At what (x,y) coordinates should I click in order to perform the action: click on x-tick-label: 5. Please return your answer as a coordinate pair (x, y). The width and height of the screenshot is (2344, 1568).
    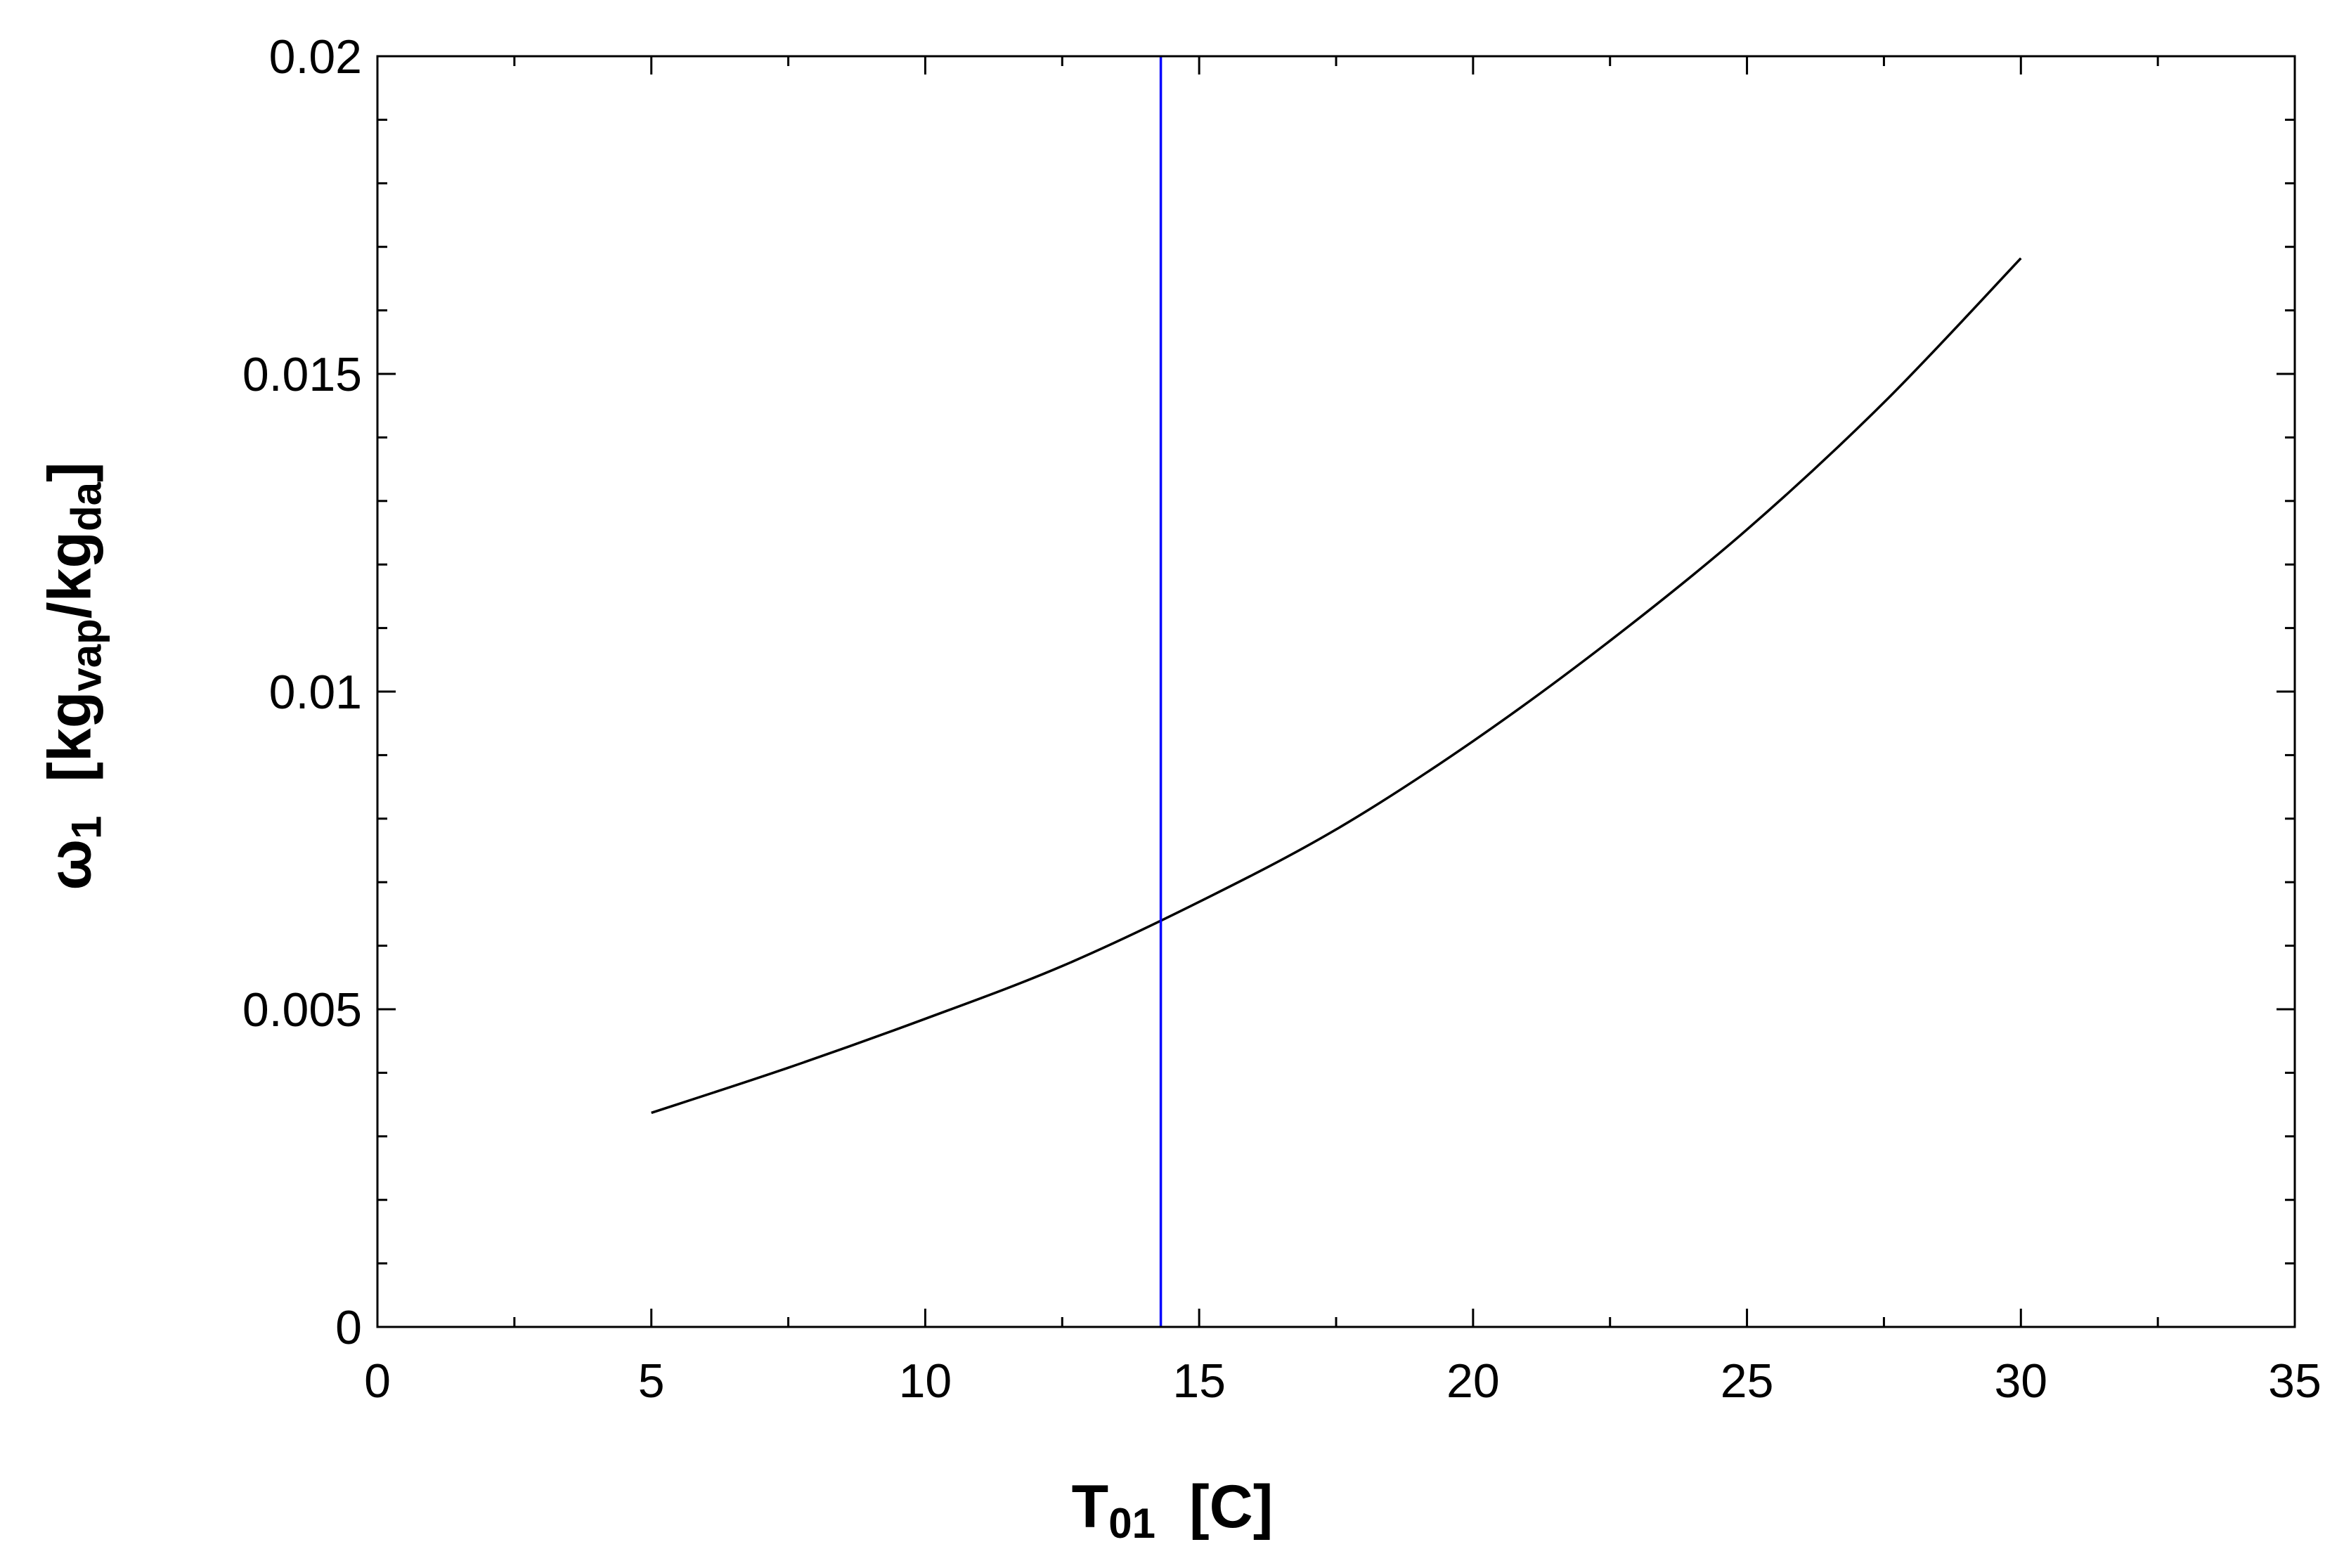
    Looking at the image, I should click on (651, 1381).